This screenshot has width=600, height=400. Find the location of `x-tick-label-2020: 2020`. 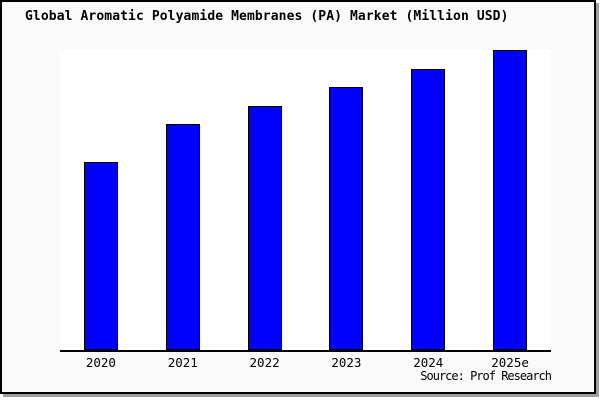

x-tick-label-2020: 2020 is located at coordinates (100, 362).